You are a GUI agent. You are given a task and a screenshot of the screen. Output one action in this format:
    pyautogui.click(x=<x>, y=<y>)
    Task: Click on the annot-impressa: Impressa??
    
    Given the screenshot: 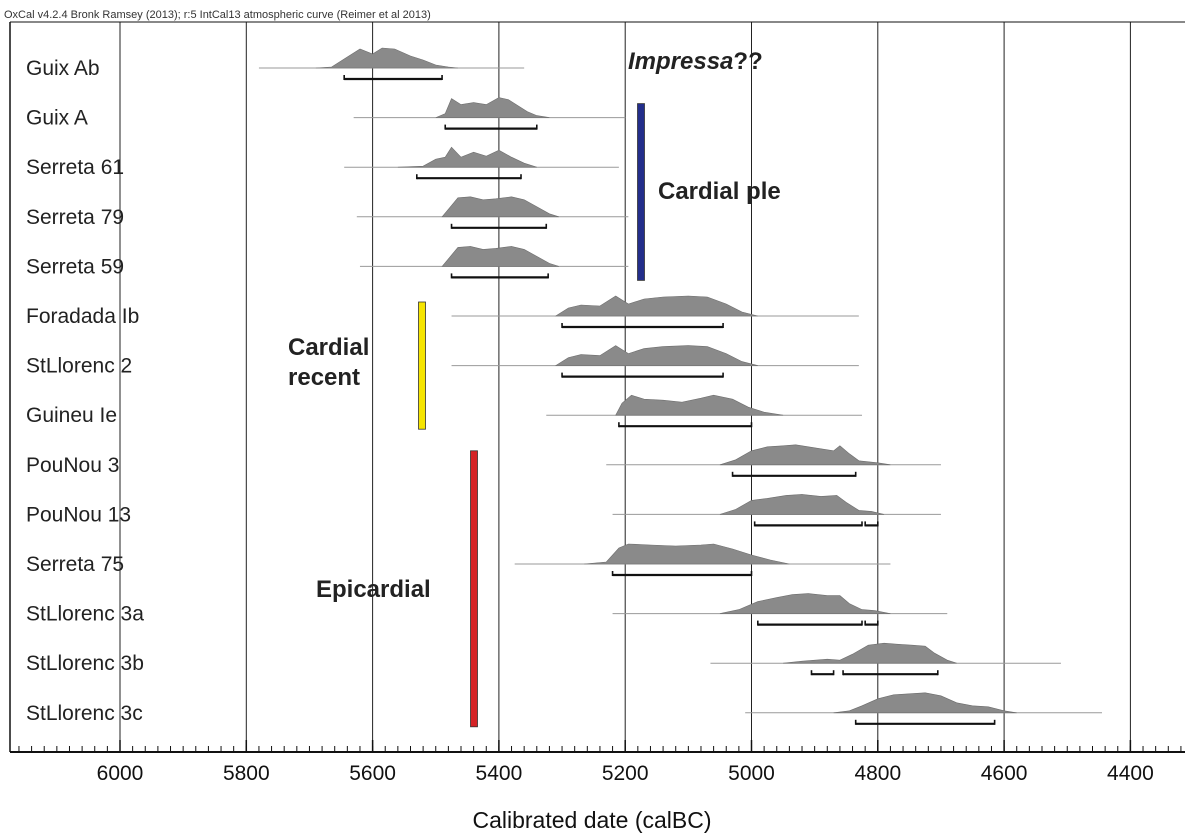 What is the action you would take?
    pyautogui.click(x=695, y=61)
    